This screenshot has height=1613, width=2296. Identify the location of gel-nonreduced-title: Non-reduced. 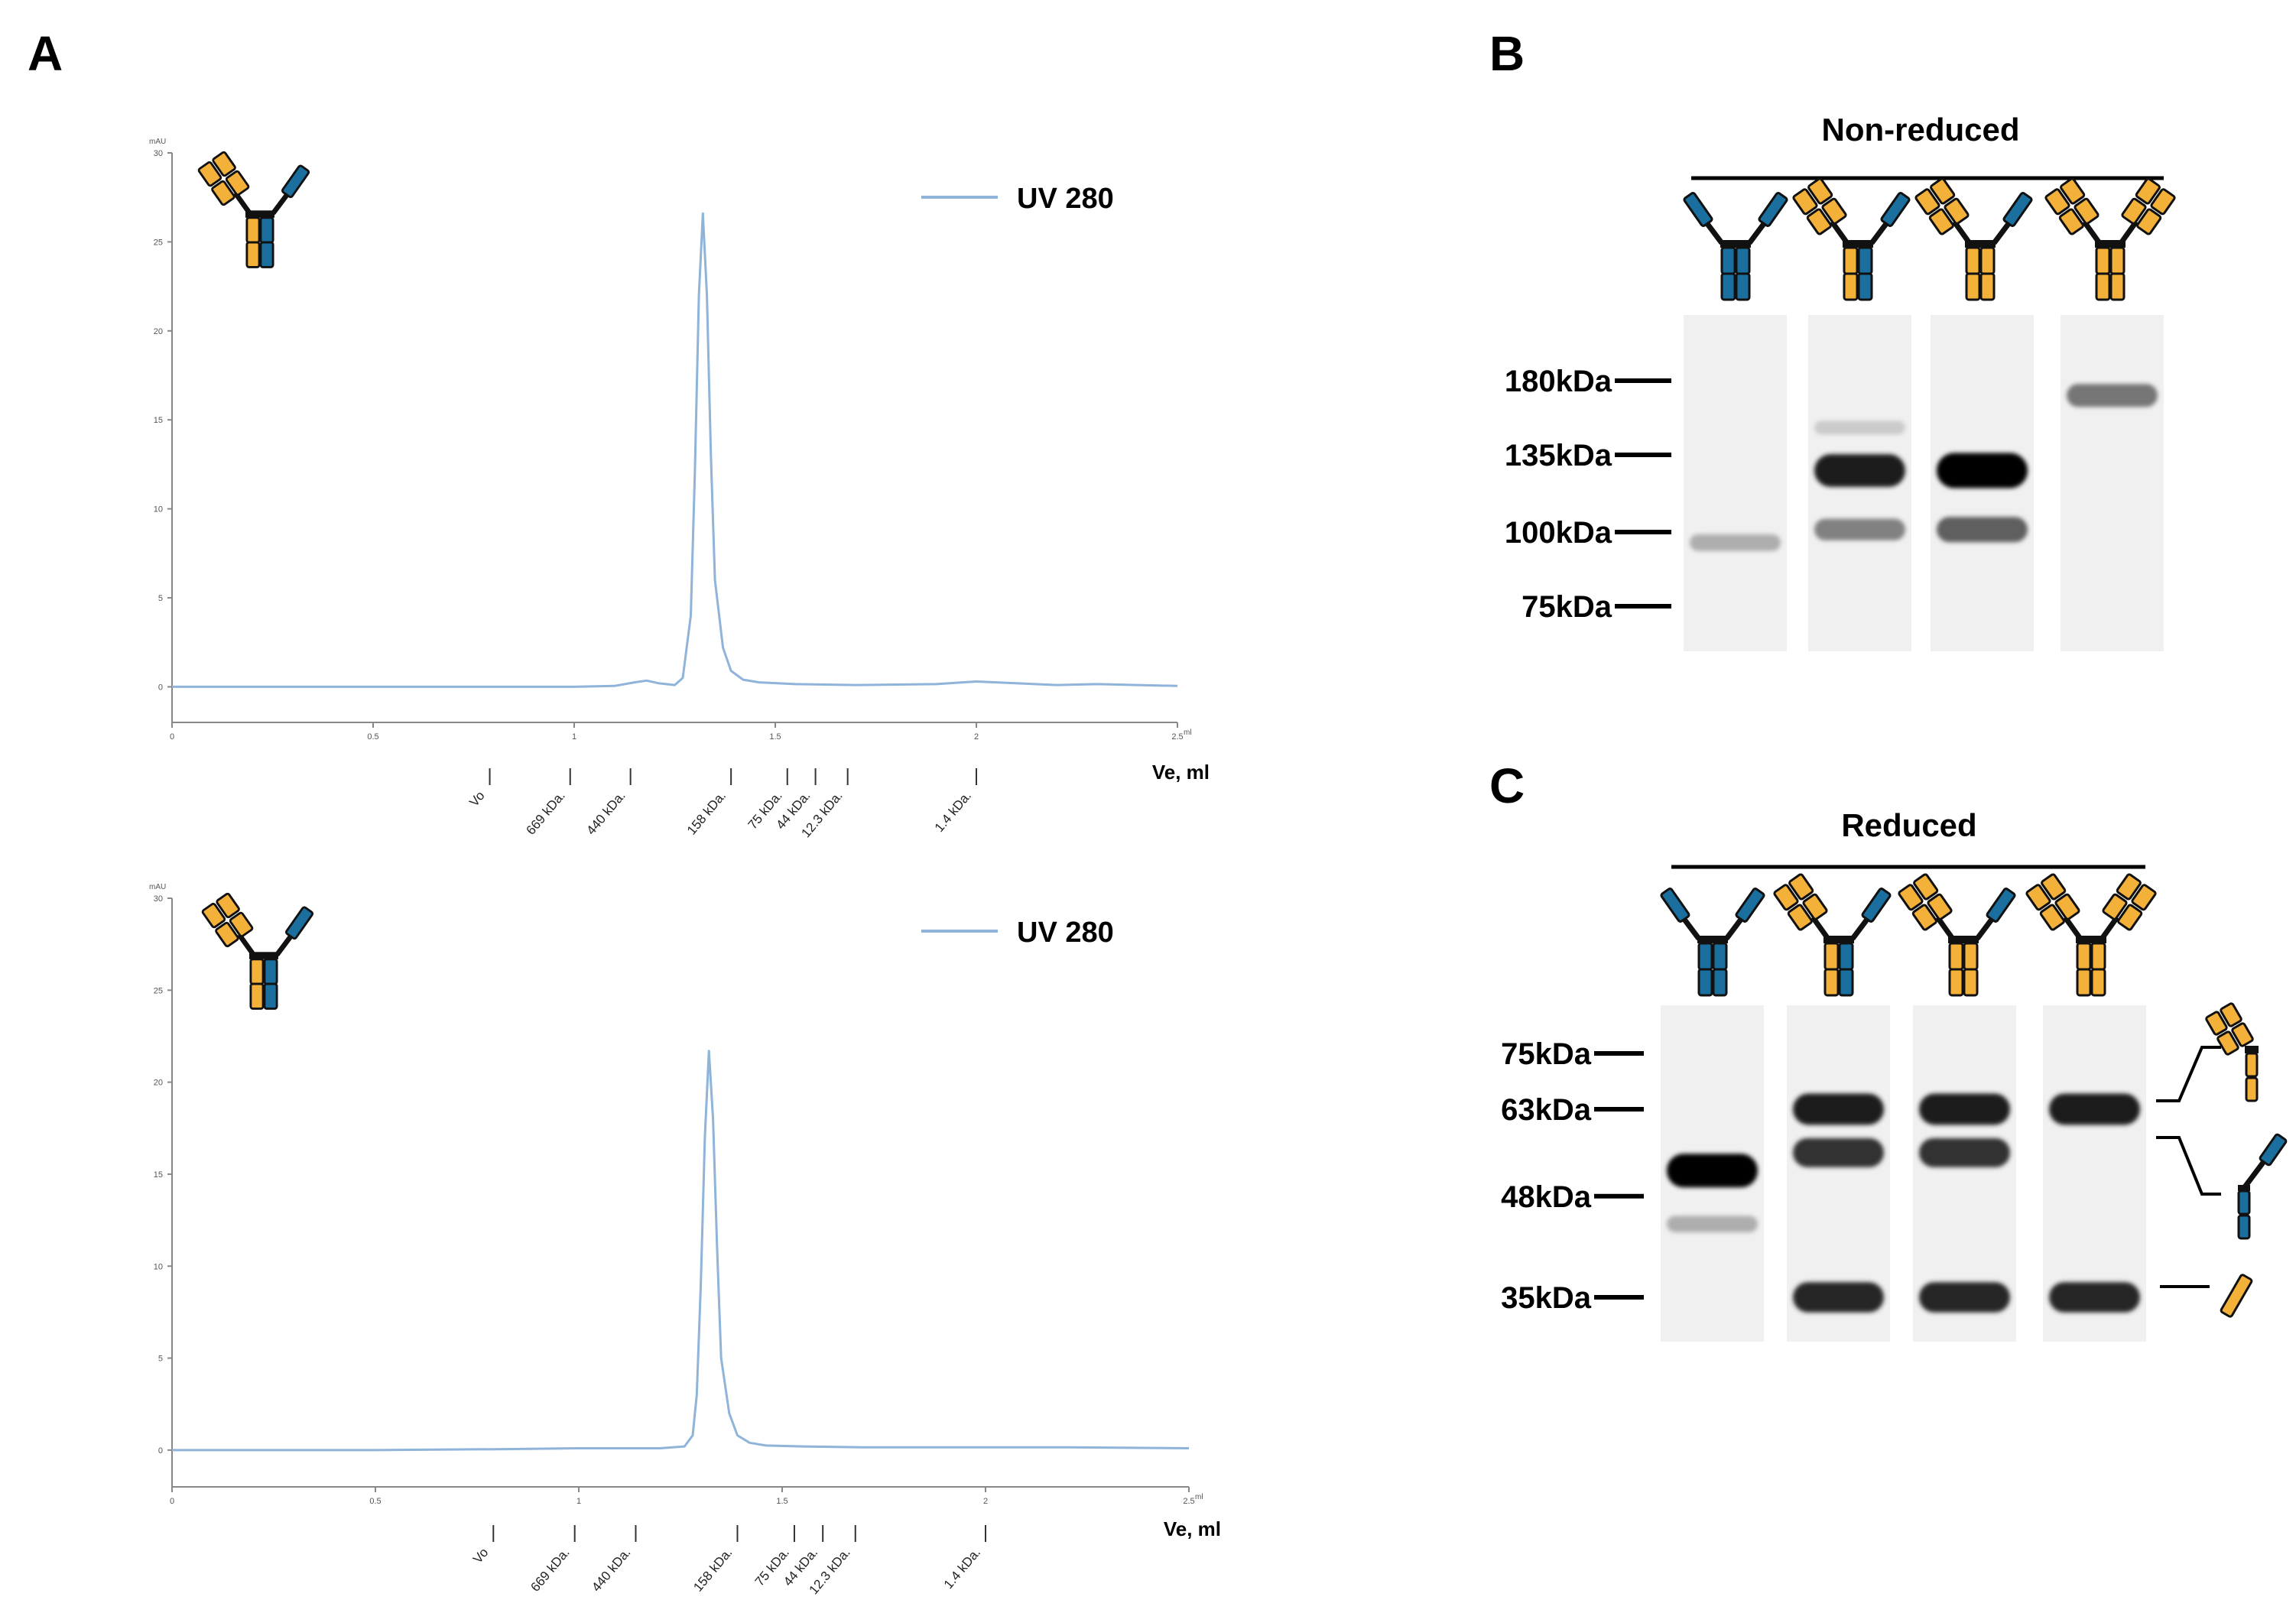
(1920, 130).